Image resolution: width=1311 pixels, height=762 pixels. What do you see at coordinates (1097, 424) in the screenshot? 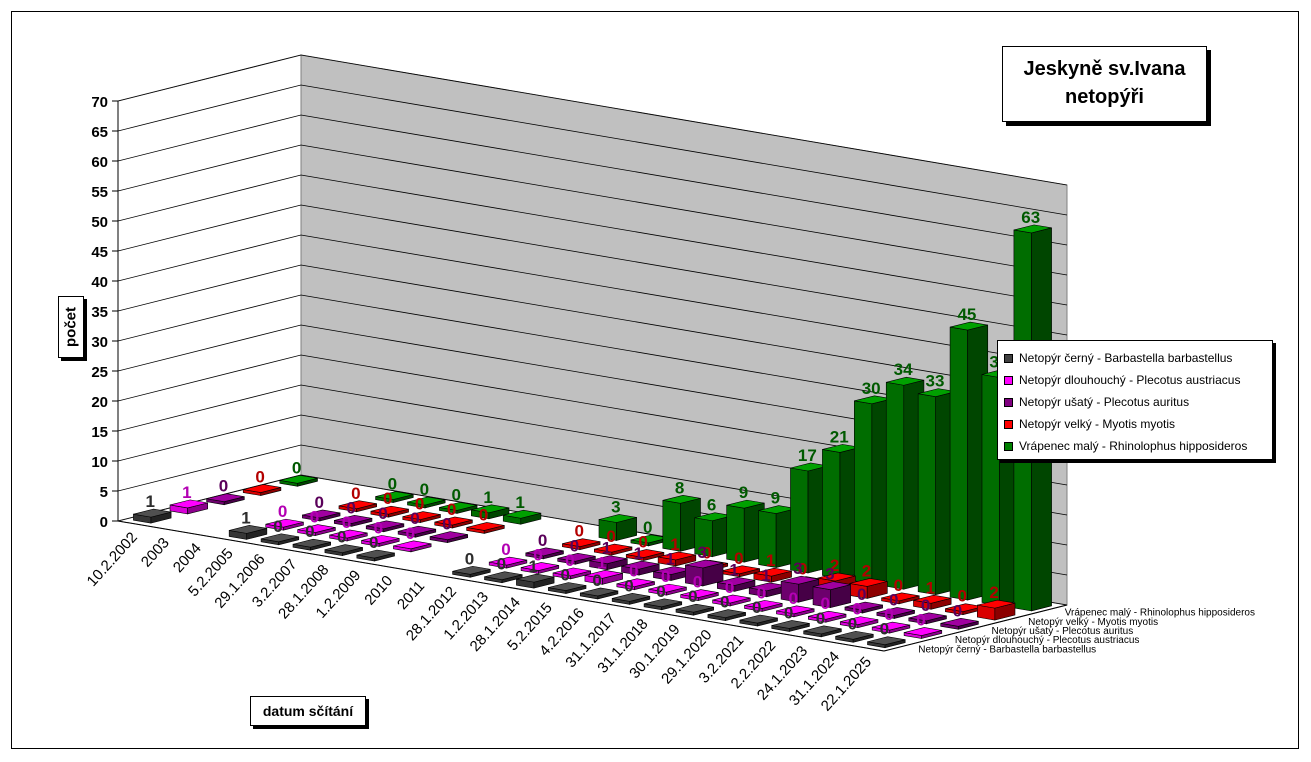
I see `legend-label: Netopýr velký - Myotis myotis` at bounding box center [1097, 424].